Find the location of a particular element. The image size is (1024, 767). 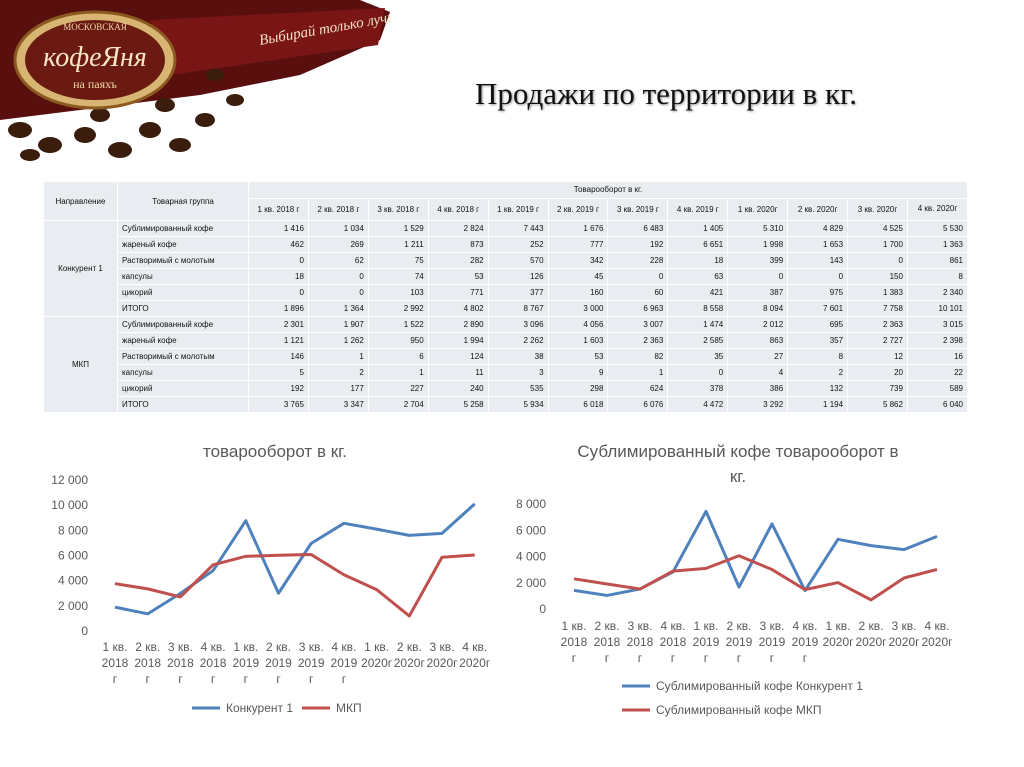

value-cell: 2 301 is located at coordinates (278, 324).